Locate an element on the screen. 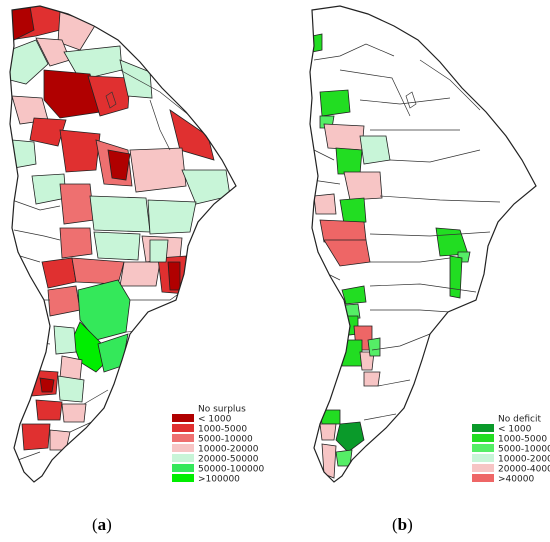 This screenshot has width=550, height=542. legend-a-label: No surplus is located at coordinates (222, 410).